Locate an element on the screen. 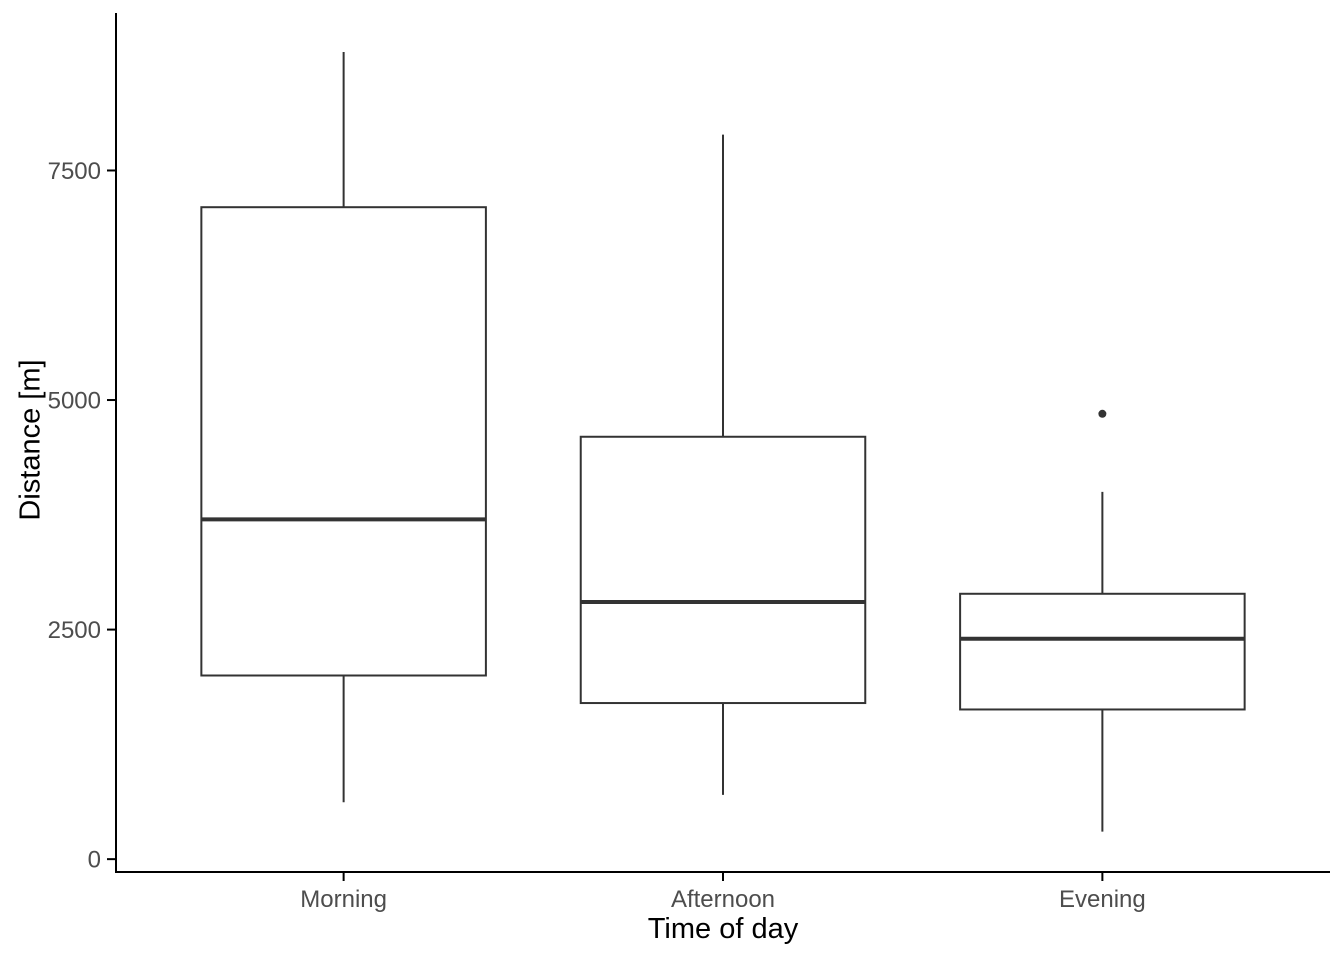 This screenshot has height=960, width=1344. y-tick-label: 7500 is located at coordinates (74, 171).